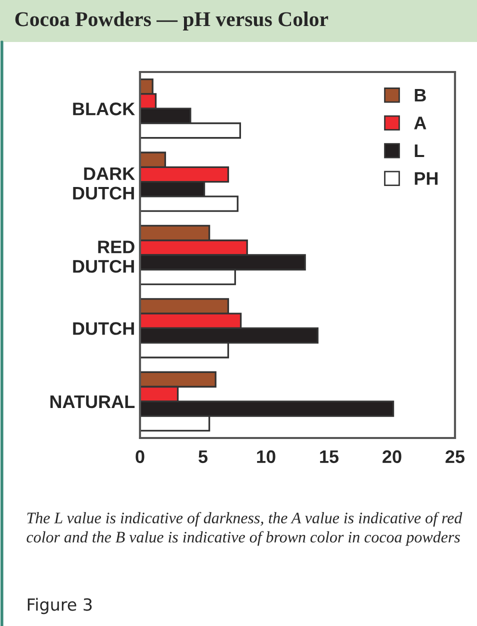  I want to click on chart-title: Cocoa Powders — pH versus Color, so click(171, 21).